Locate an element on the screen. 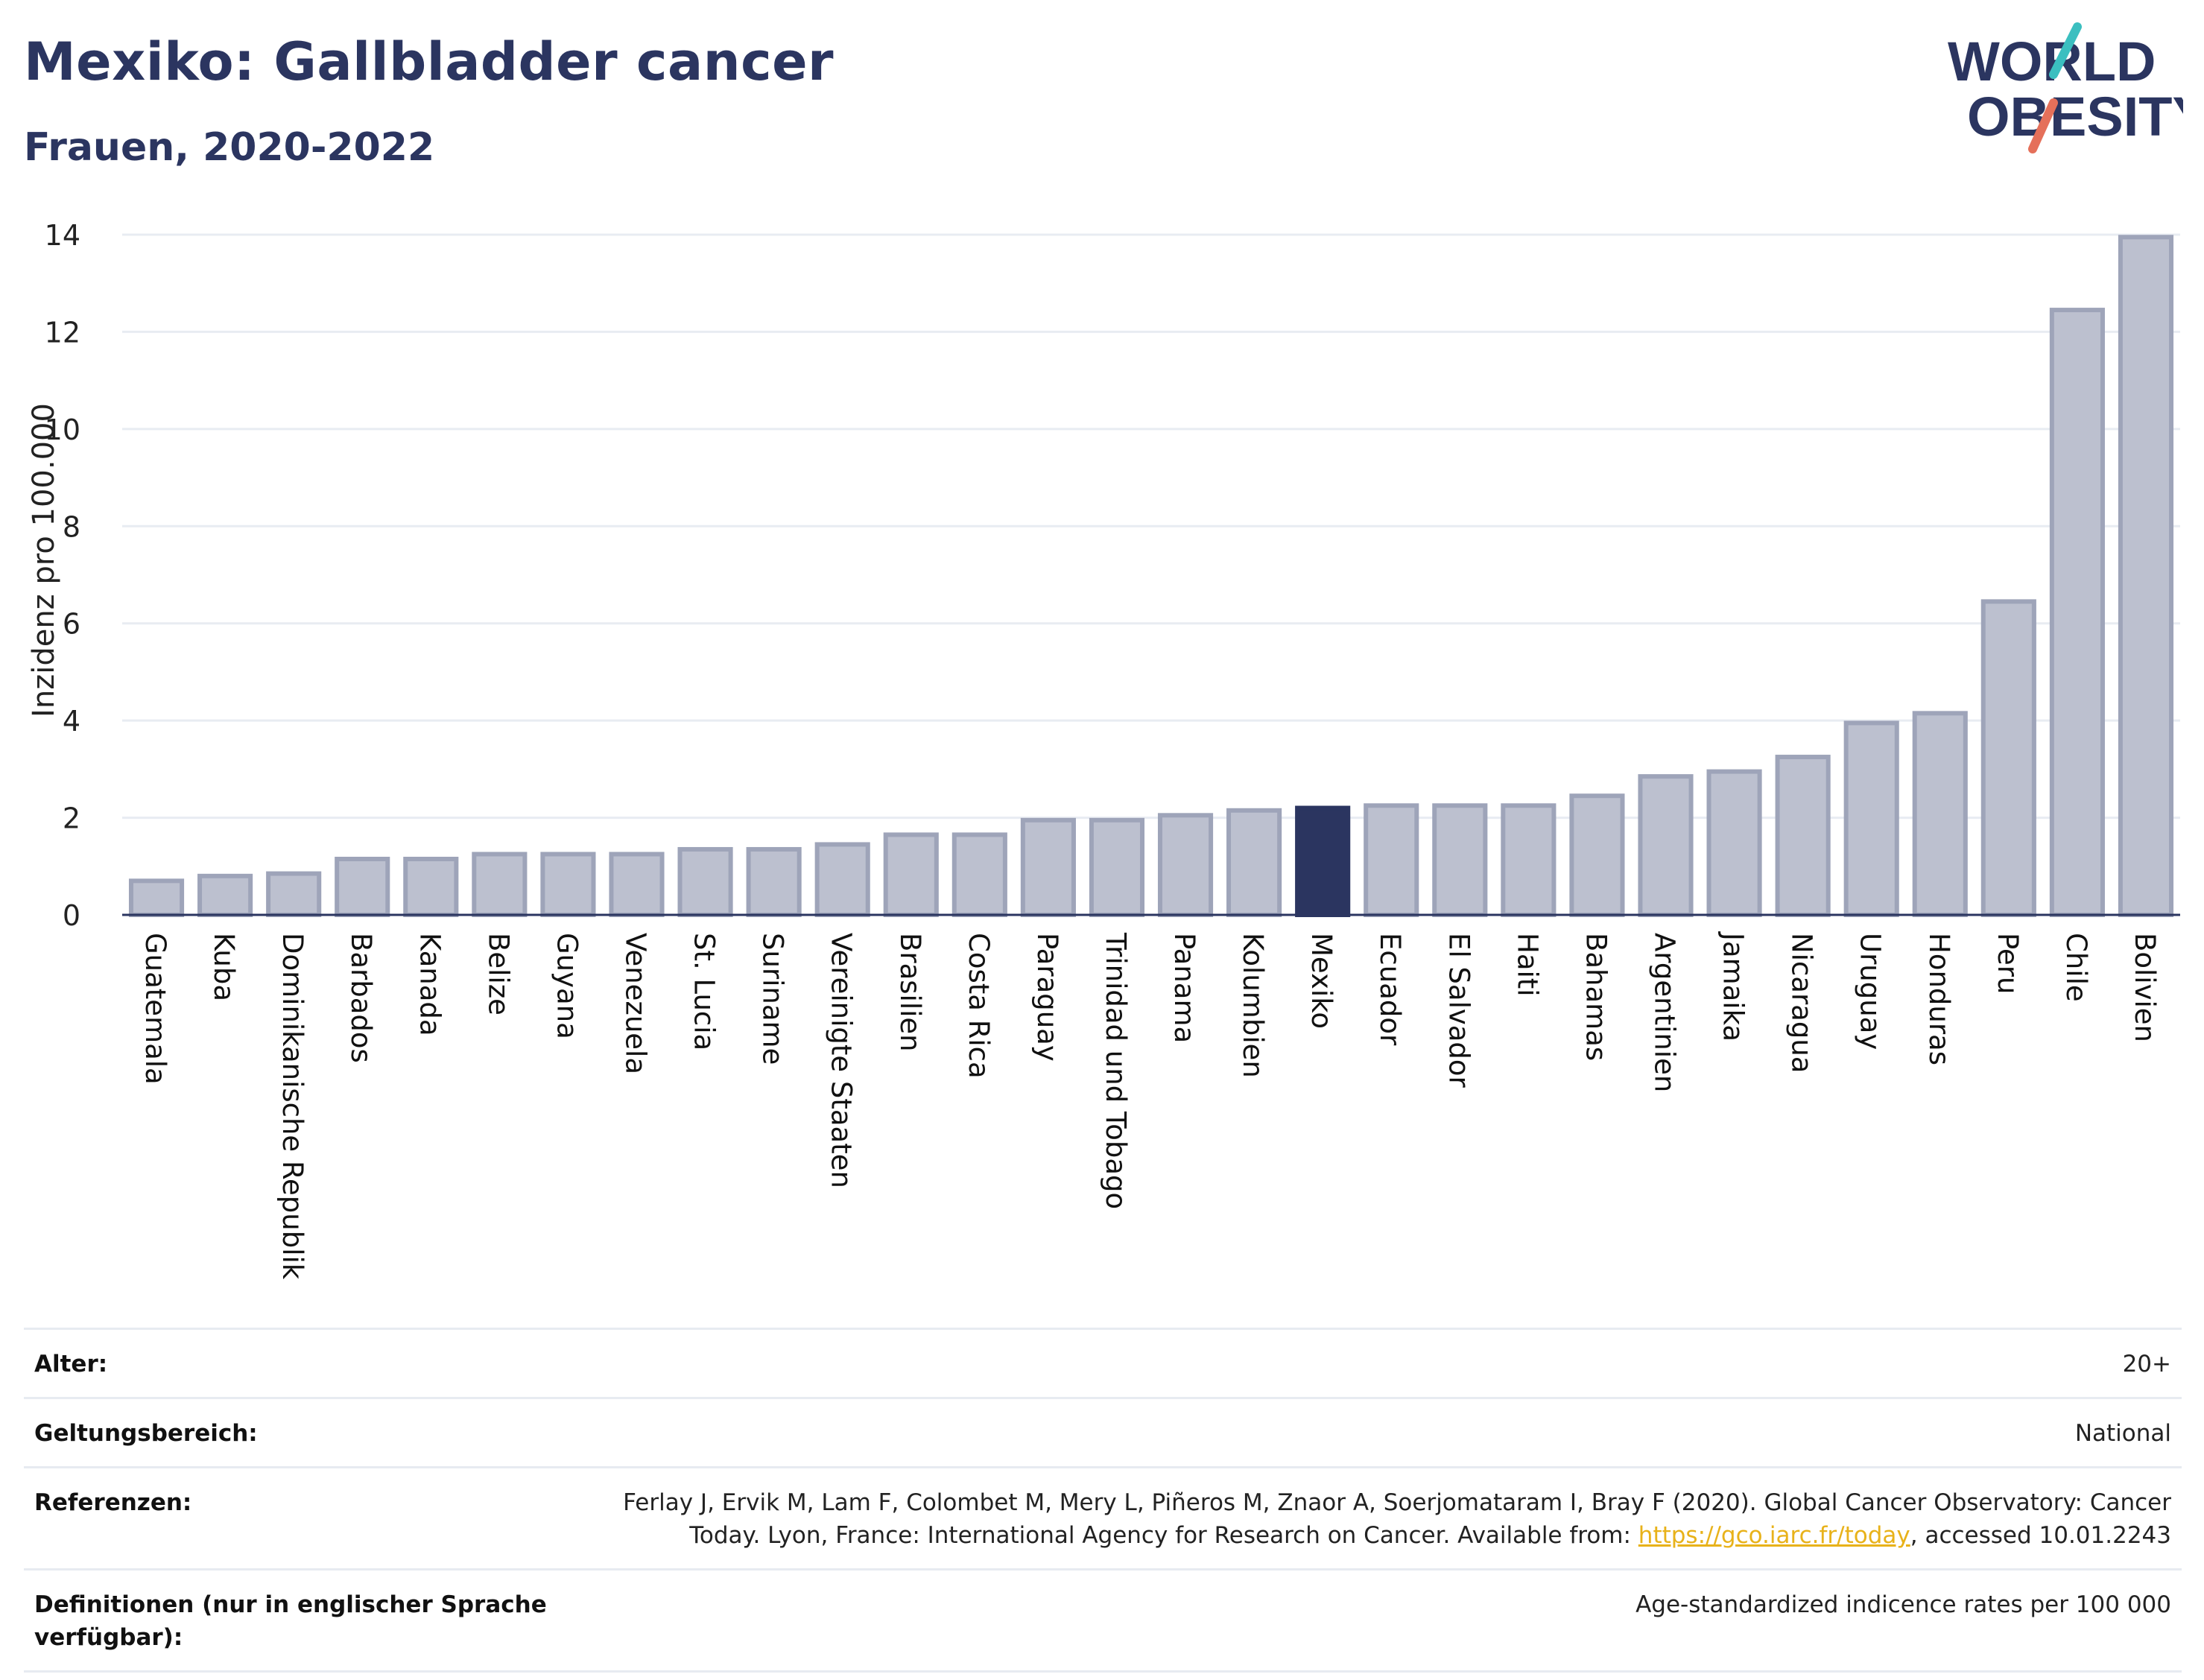 This screenshot has width=2204, height=1680. y-tick-label: 0 is located at coordinates (71, 915).